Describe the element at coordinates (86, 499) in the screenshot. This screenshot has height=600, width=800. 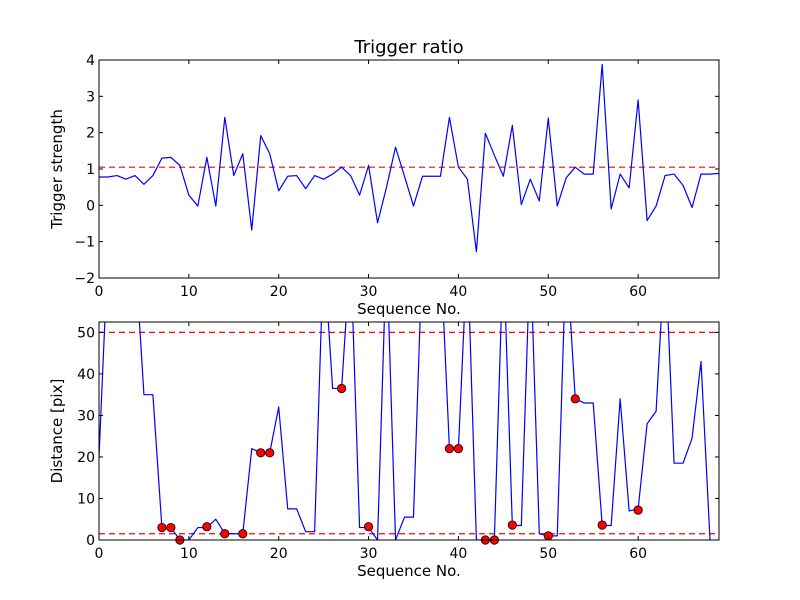
I see `y-tick-label: 10` at that location.